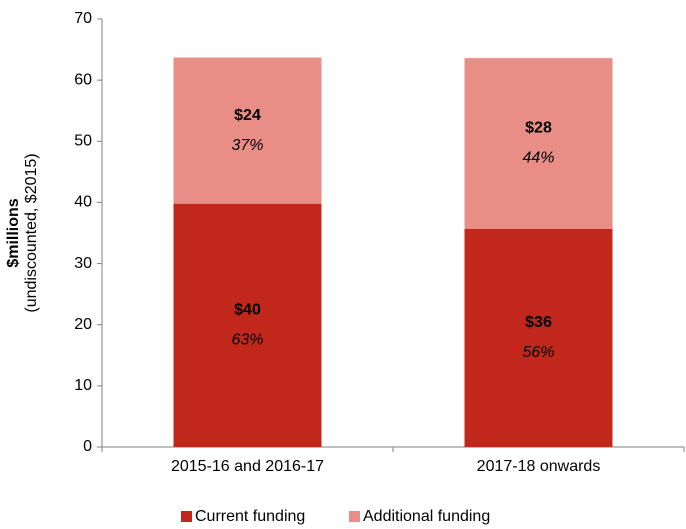 The image size is (686, 529). What do you see at coordinates (538, 128) in the screenshot?
I see `value-label: $28` at bounding box center [538, 128].